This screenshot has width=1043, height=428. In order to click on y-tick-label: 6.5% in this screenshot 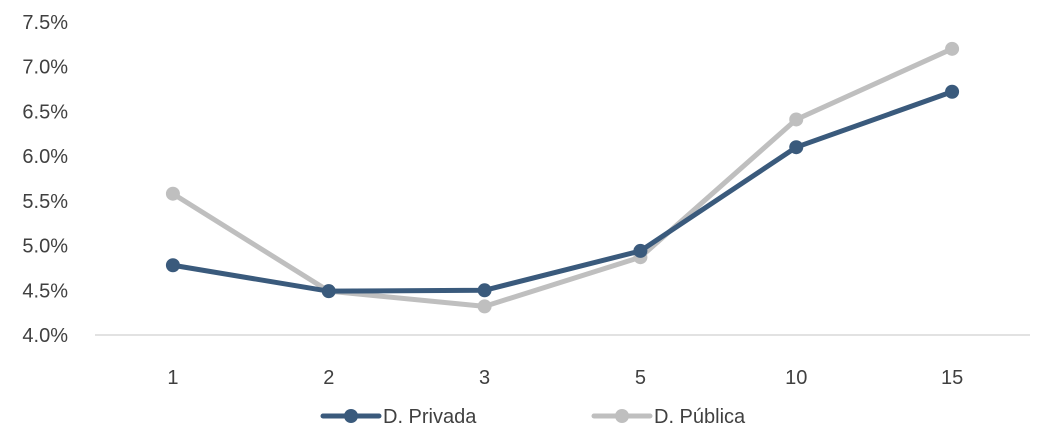, I will do `click(45, 112)`.